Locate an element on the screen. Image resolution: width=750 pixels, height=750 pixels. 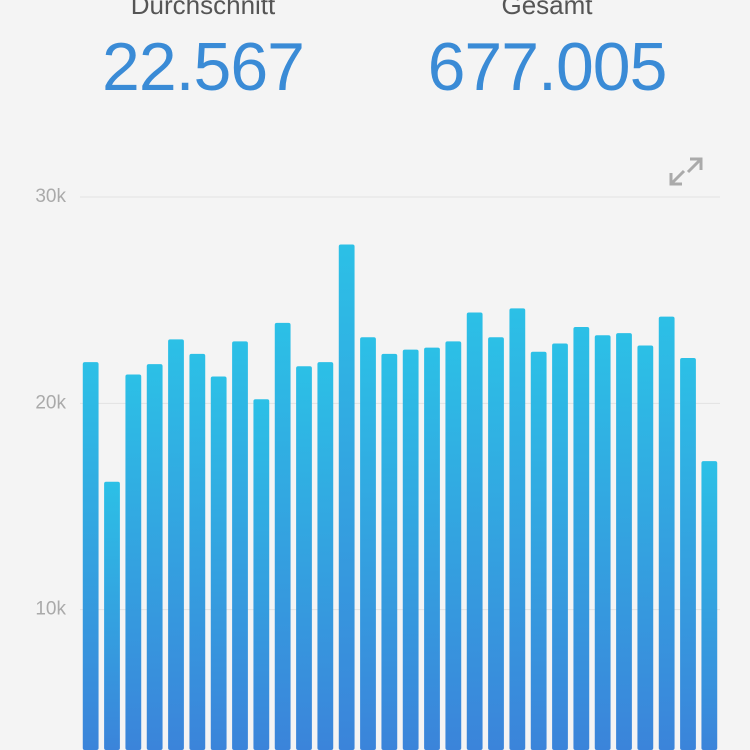
expand-button is located at coordinates (686, 171).